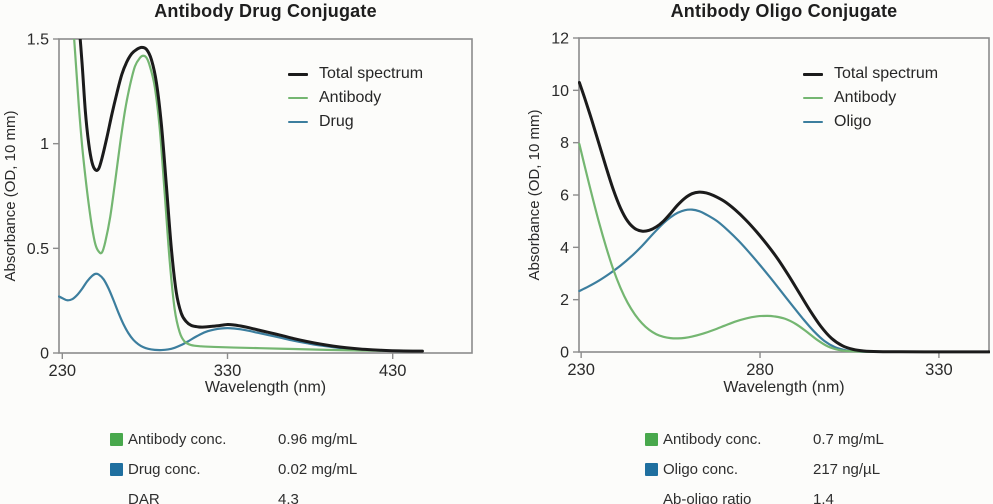  What do you see at coordinates (336, 121) in the screenshot?
I see `legend-label: Drug` at bounding box center [336, 121].